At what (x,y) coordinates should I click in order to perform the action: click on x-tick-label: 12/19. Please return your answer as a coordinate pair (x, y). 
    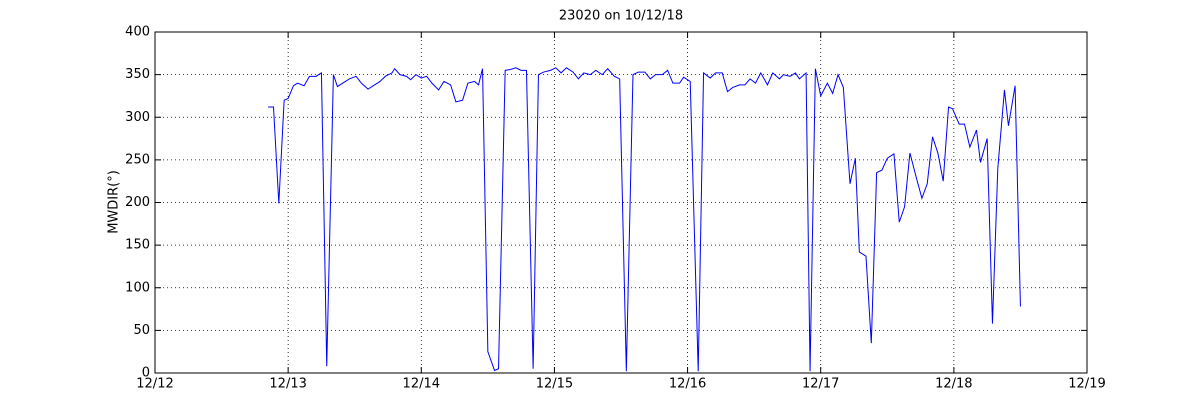
    Looking at the image, I should click on (1086, 384).